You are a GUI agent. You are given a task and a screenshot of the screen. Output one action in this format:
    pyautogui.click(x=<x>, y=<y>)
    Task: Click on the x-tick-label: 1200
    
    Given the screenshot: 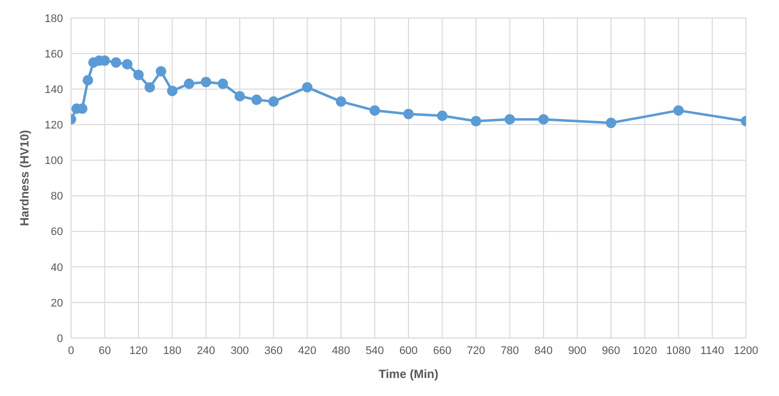 What is the action you would take?
    pyautogui.click(x=746, y=350)
    